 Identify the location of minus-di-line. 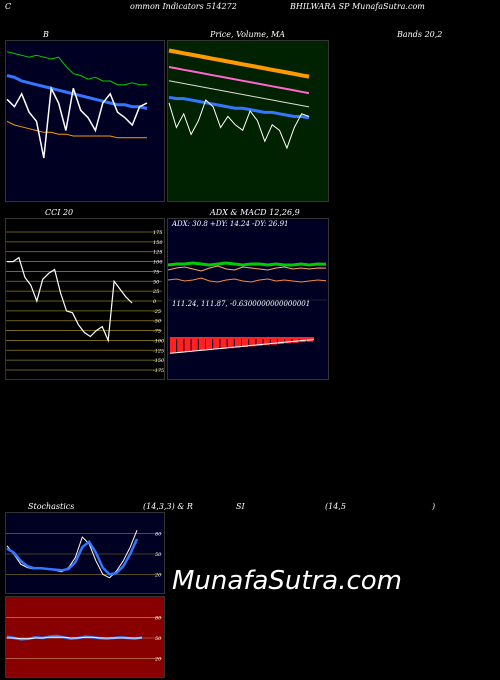
(247, 268).